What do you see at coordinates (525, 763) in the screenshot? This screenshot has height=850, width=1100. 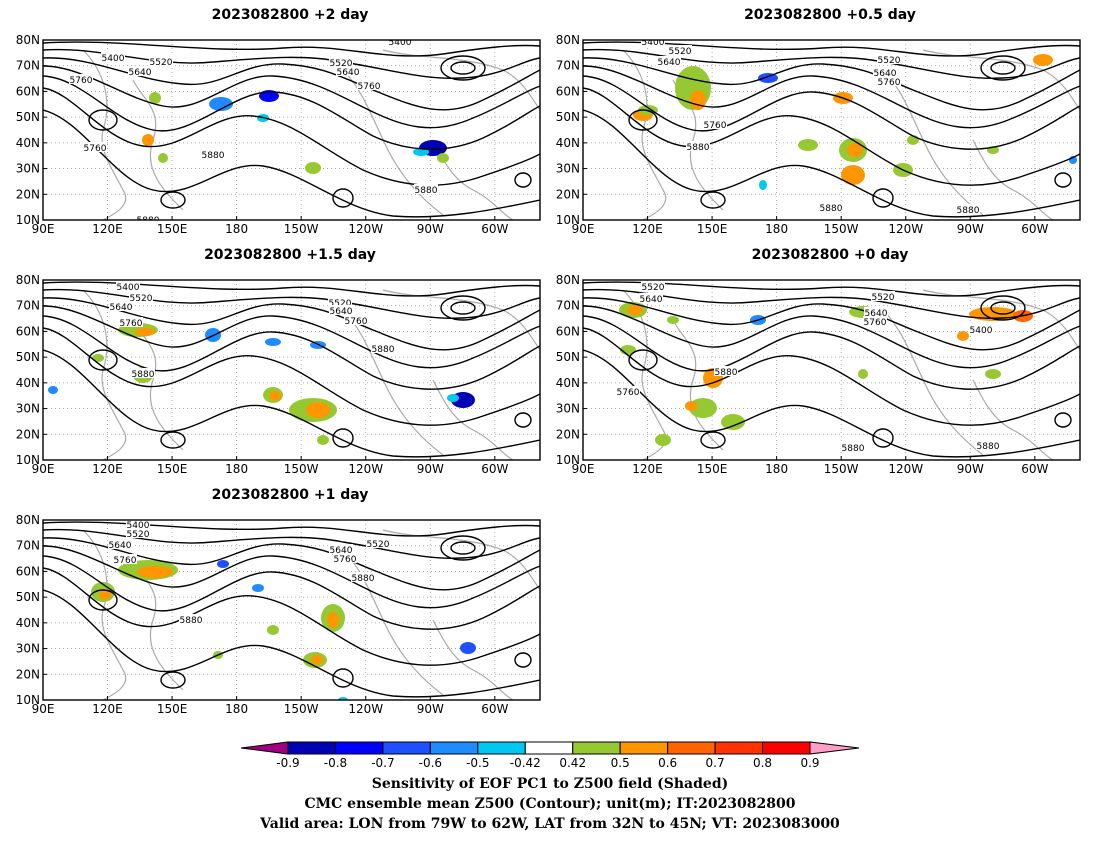 I see `colorbar-tick-label: -0.42` at bounding box center [525, 763].